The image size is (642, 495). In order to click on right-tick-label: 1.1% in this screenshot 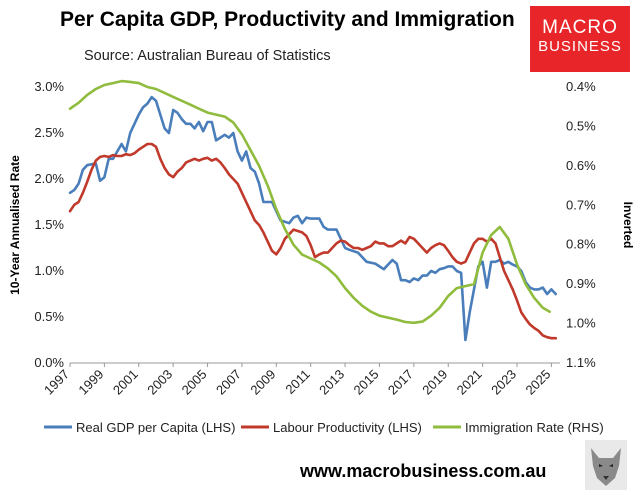, I will do `click(581, 362)`.